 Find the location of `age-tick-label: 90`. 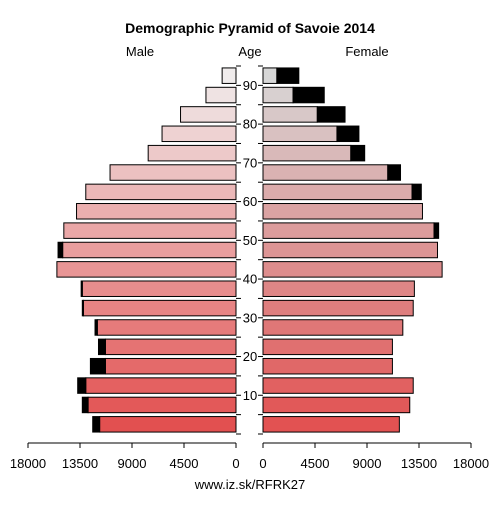

age-tick-label: 90 is located at coordinates (250, 85).